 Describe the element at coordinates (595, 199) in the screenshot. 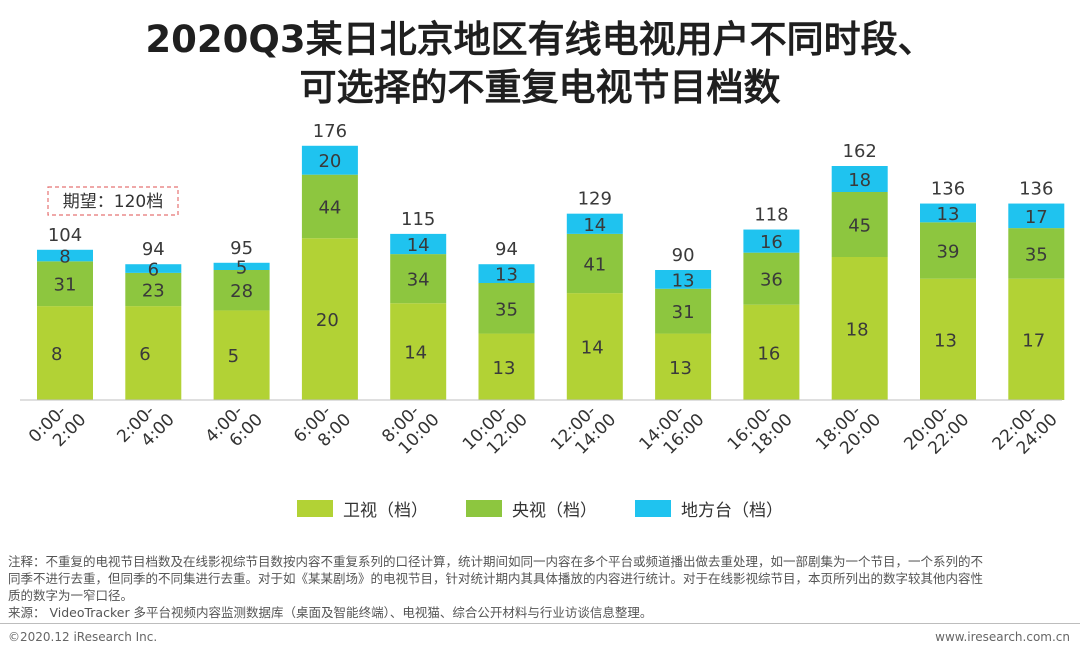

I see `total-label-6: 129` at that location.